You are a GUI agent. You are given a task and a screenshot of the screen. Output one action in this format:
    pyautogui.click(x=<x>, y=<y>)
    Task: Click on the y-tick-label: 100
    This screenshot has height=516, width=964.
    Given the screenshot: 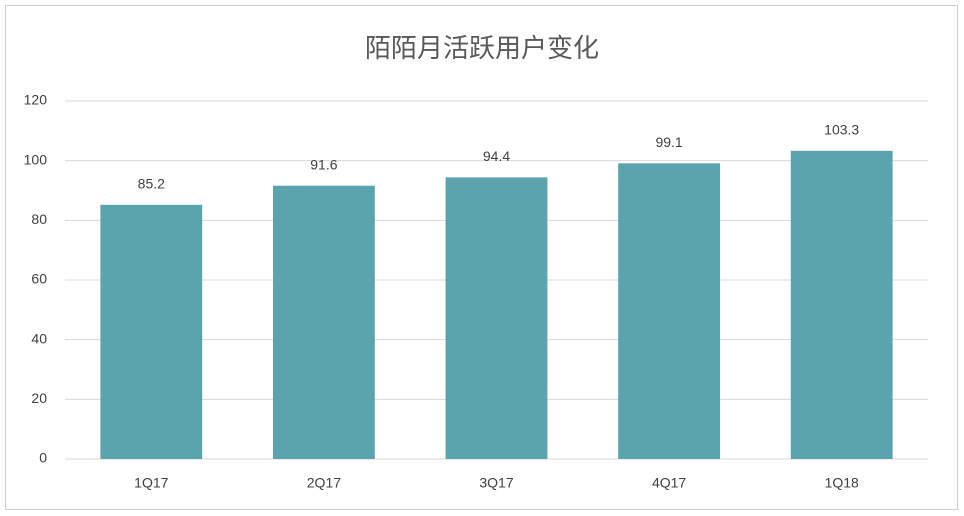 What is the action you would take?
    pyautogui.click(x=36, y=159)
    